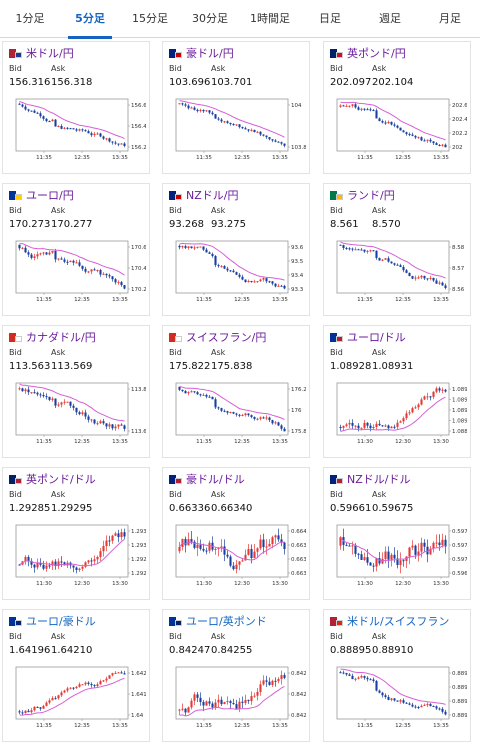 Image resolution: width=480 pixels, height=745 pixels. I want to click on mini-candlestick-chart: 0.8426 0.8424 0.8422 11:35 12:35 13:35, so click(237, 700).